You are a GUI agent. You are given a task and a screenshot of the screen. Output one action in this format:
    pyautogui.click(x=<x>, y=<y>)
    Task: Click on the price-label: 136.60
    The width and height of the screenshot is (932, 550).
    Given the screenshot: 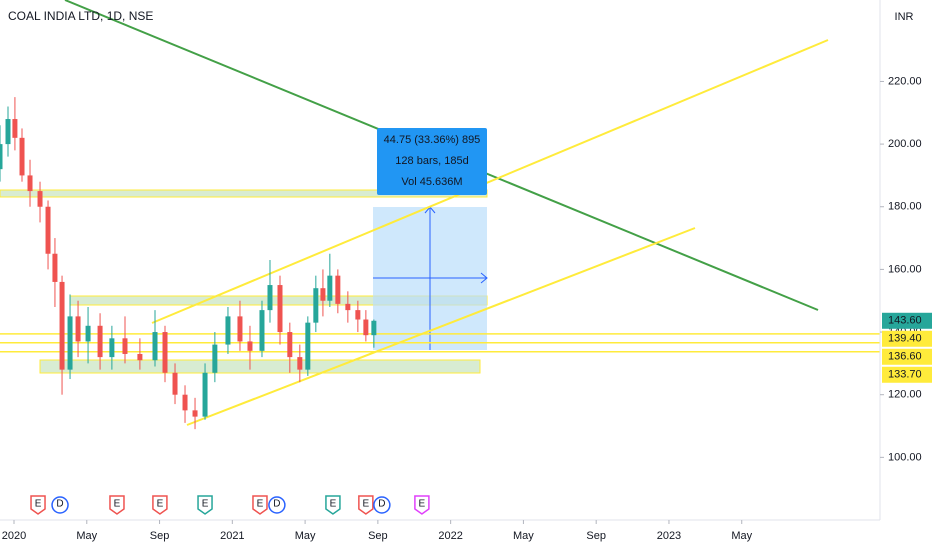 What is the action you would take?
    pyautogui.click(x=905, y=357)
    